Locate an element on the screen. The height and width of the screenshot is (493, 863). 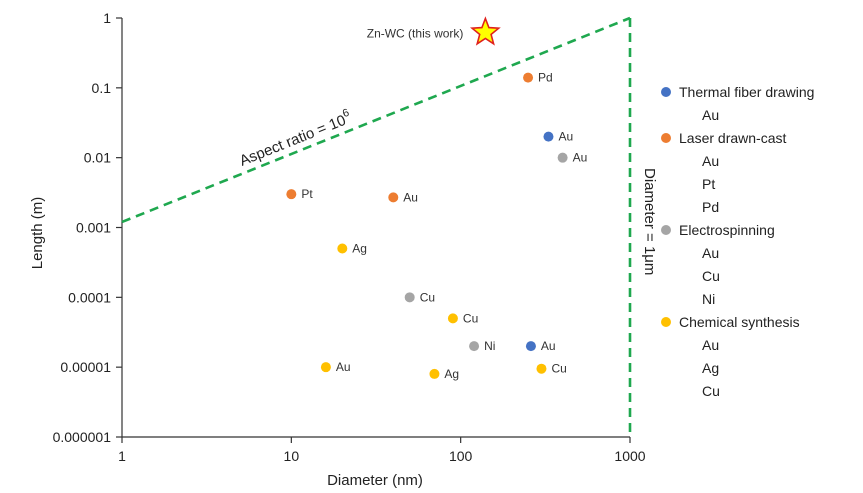
aspect-ratio-text: Aspect ratio = 10 is located at coordinates (292, 141).